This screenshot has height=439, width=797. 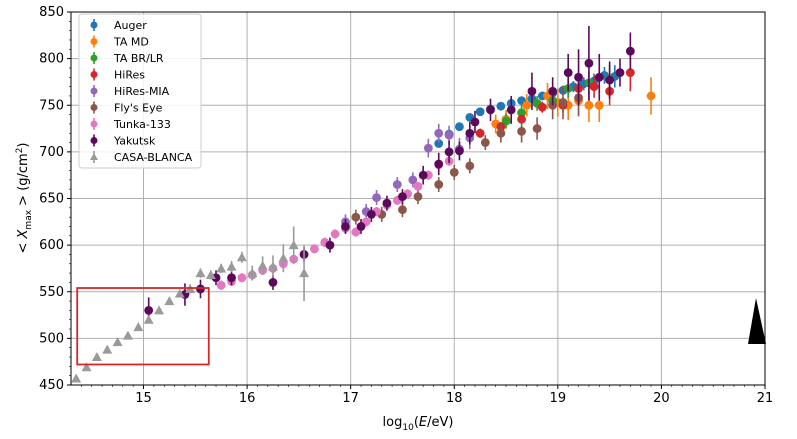 I want to click on legend-label: Yakutsk, so click(x=134, y=141).